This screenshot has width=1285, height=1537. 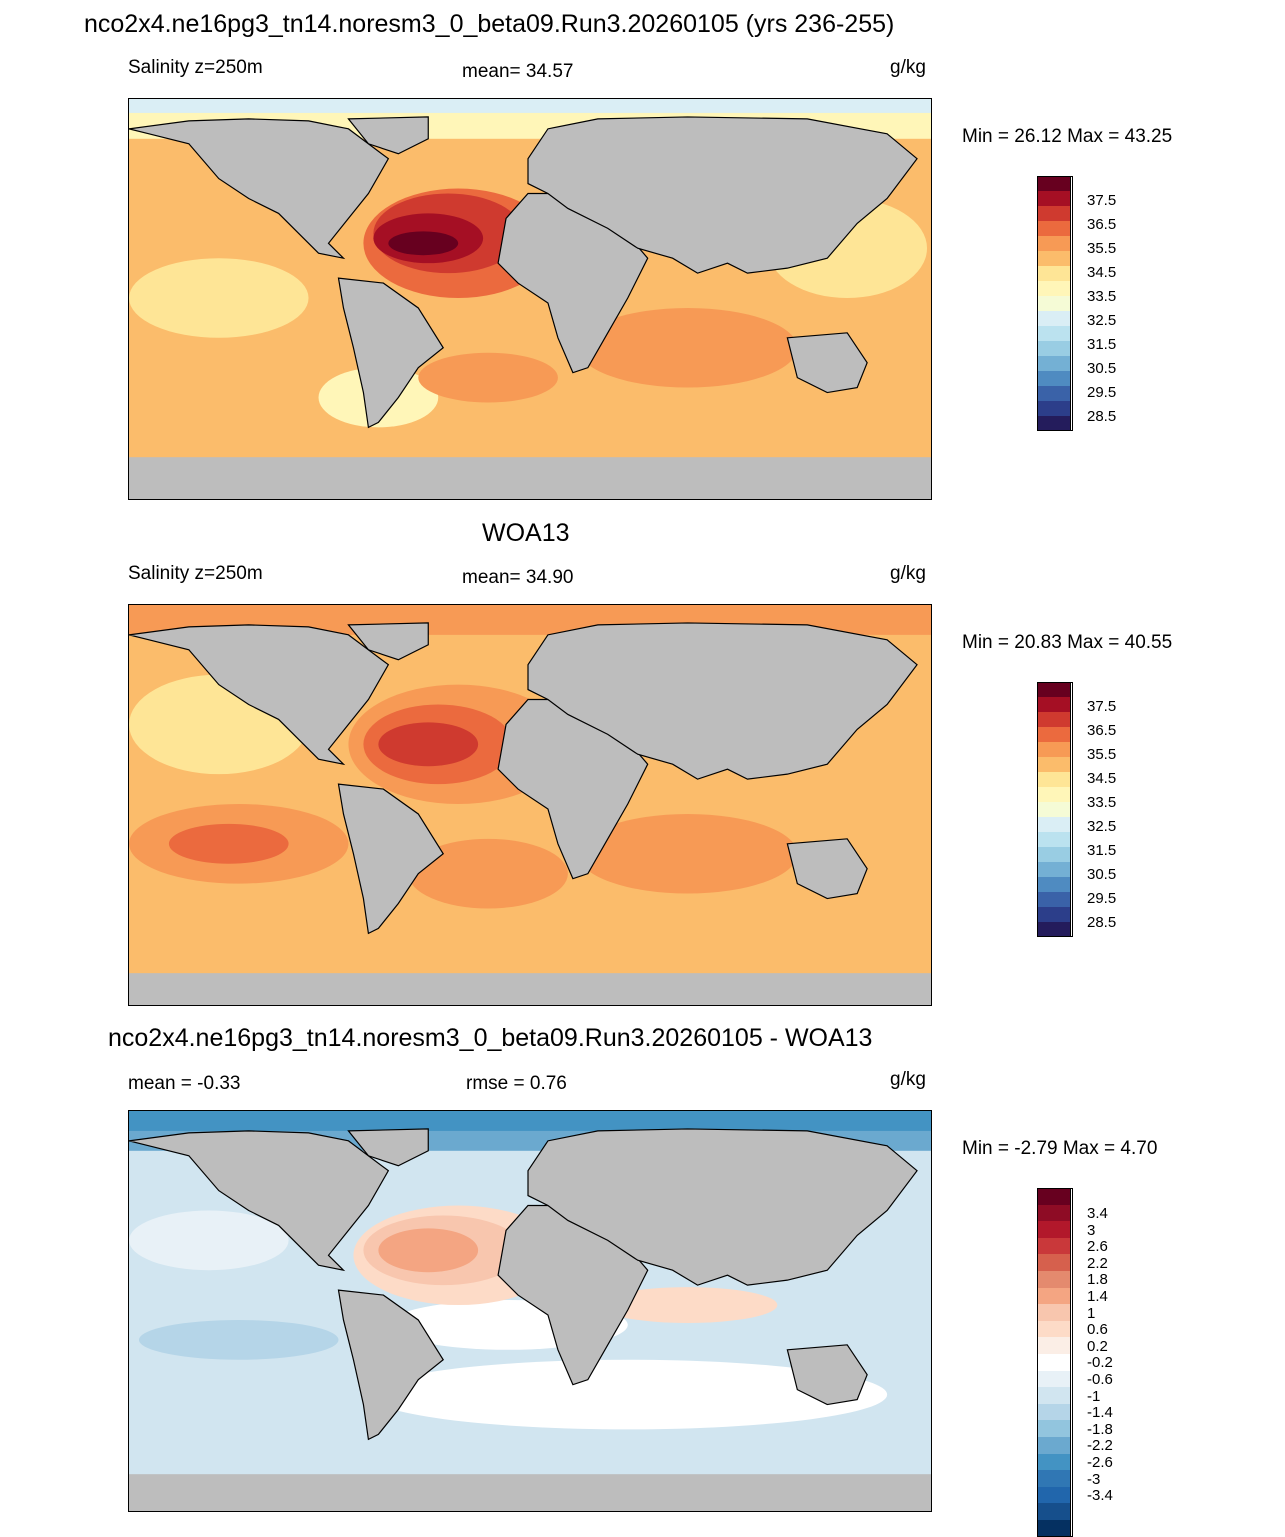 What do you see at coordinates (1102, 826) in the screenshot?
I see `colorbar-tick-label: 32.5` at bounding box center [1102, 826].